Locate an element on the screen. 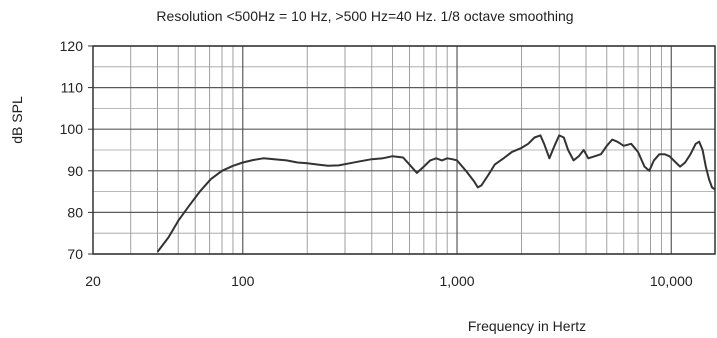 Image resolution: width=717 pixels, height=338 pixels. y-tick-label: 70 is located at coordinates (75, 254).